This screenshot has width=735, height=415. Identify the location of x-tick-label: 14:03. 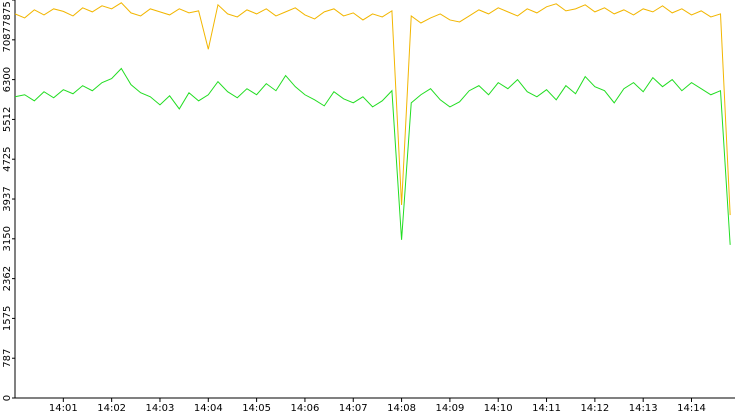
(160, 408).